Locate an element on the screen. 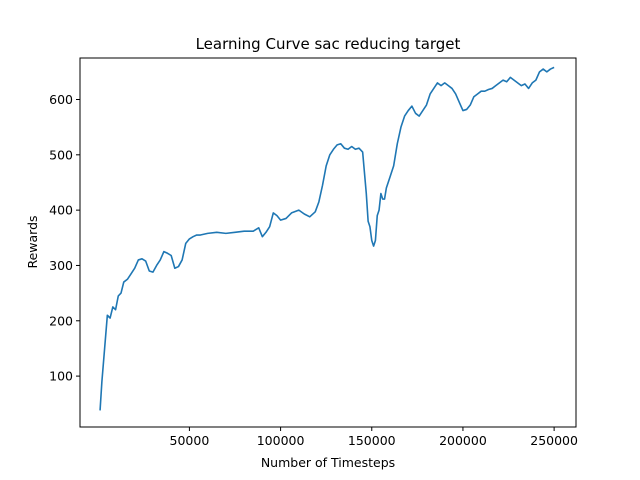 Image resolution: width=640 pixels, height=480 pixels. x-tick-label: 100000 is located at coordinates (281, 440).